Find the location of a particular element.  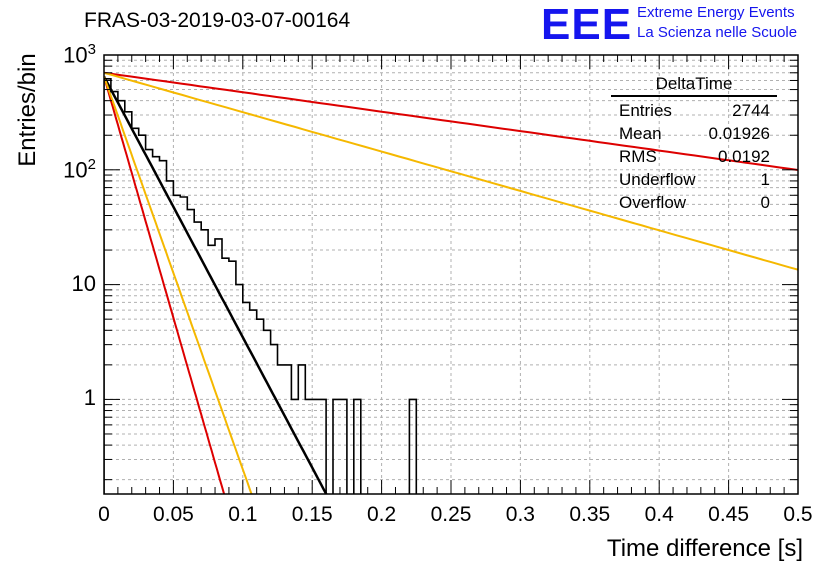

chart-title: FRAS-03-2019-03-07-00164 is located at coordinates (217, 20).